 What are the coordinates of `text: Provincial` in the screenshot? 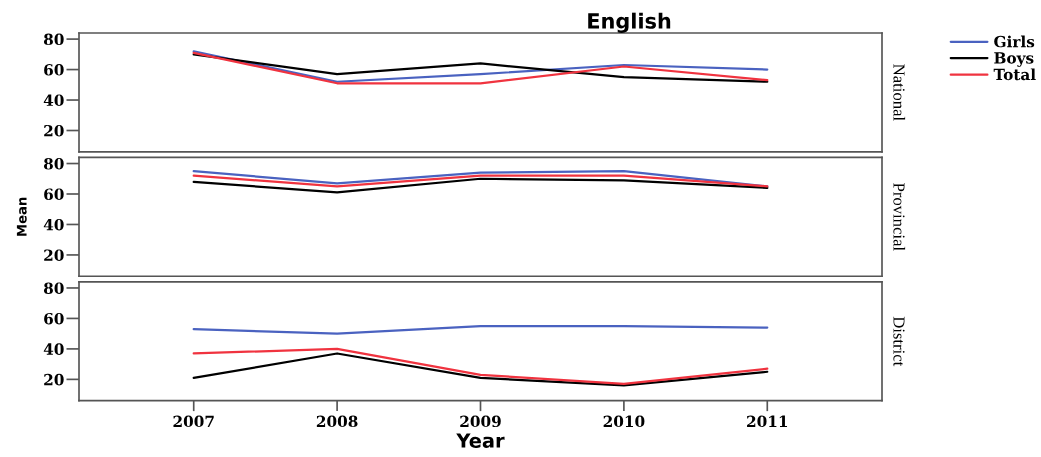 It's located at (899, 217).